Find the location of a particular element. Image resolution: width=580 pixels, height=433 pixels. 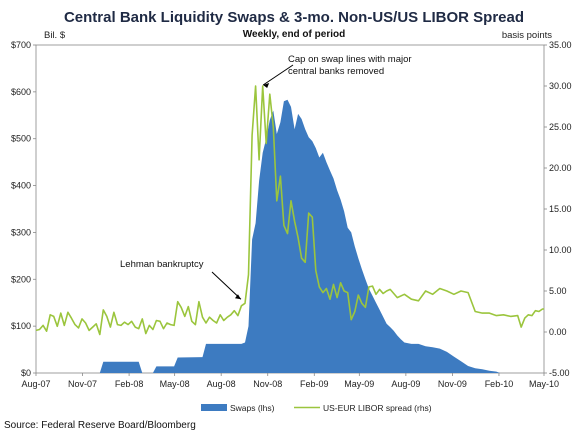

x-tick-label: Nov-07 is located at coordinates (82, 384).